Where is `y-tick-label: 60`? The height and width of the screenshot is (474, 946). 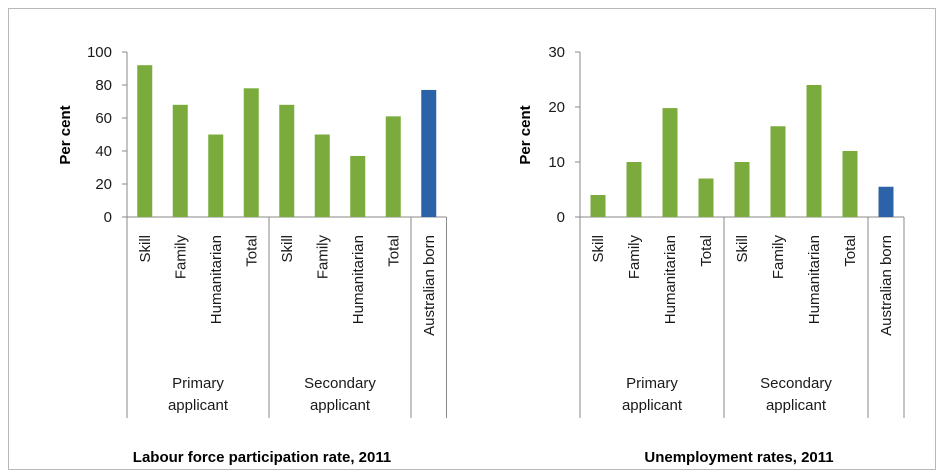
y-tick-label: 60 is located at coordinates (103, 118).